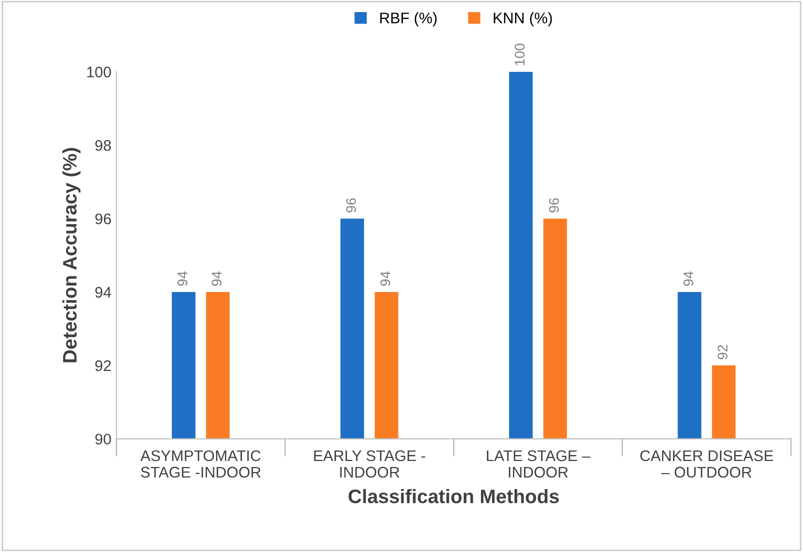 Image resolution: width=803 pixels, height=552 pixels. Describe the element at coordinates (723, 352) in the screenshot. I see `data-label: 92` at that location.